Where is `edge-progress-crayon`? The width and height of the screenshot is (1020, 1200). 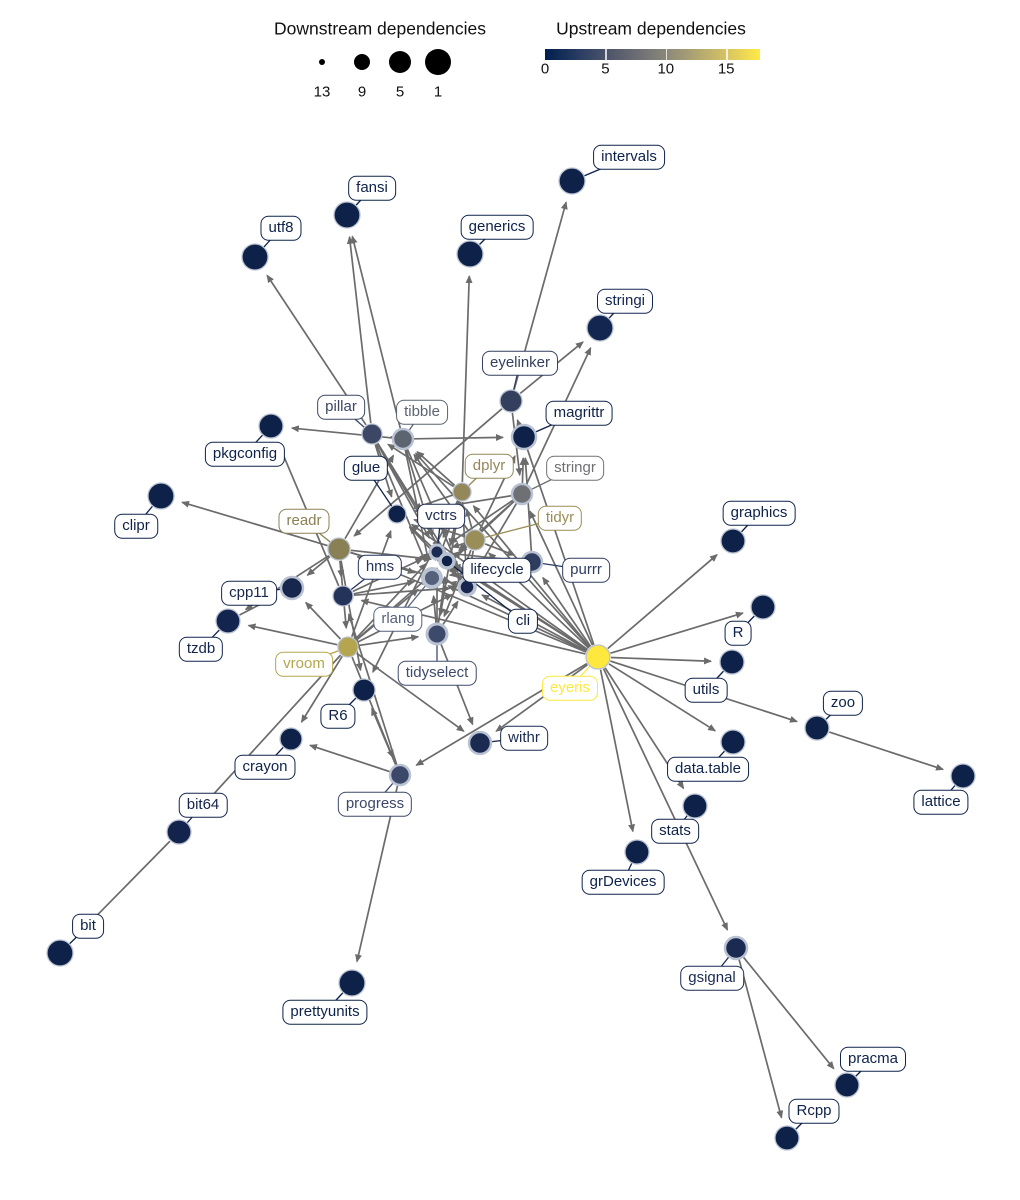
edge-progress-crayon is located at coordinates (349, 758).